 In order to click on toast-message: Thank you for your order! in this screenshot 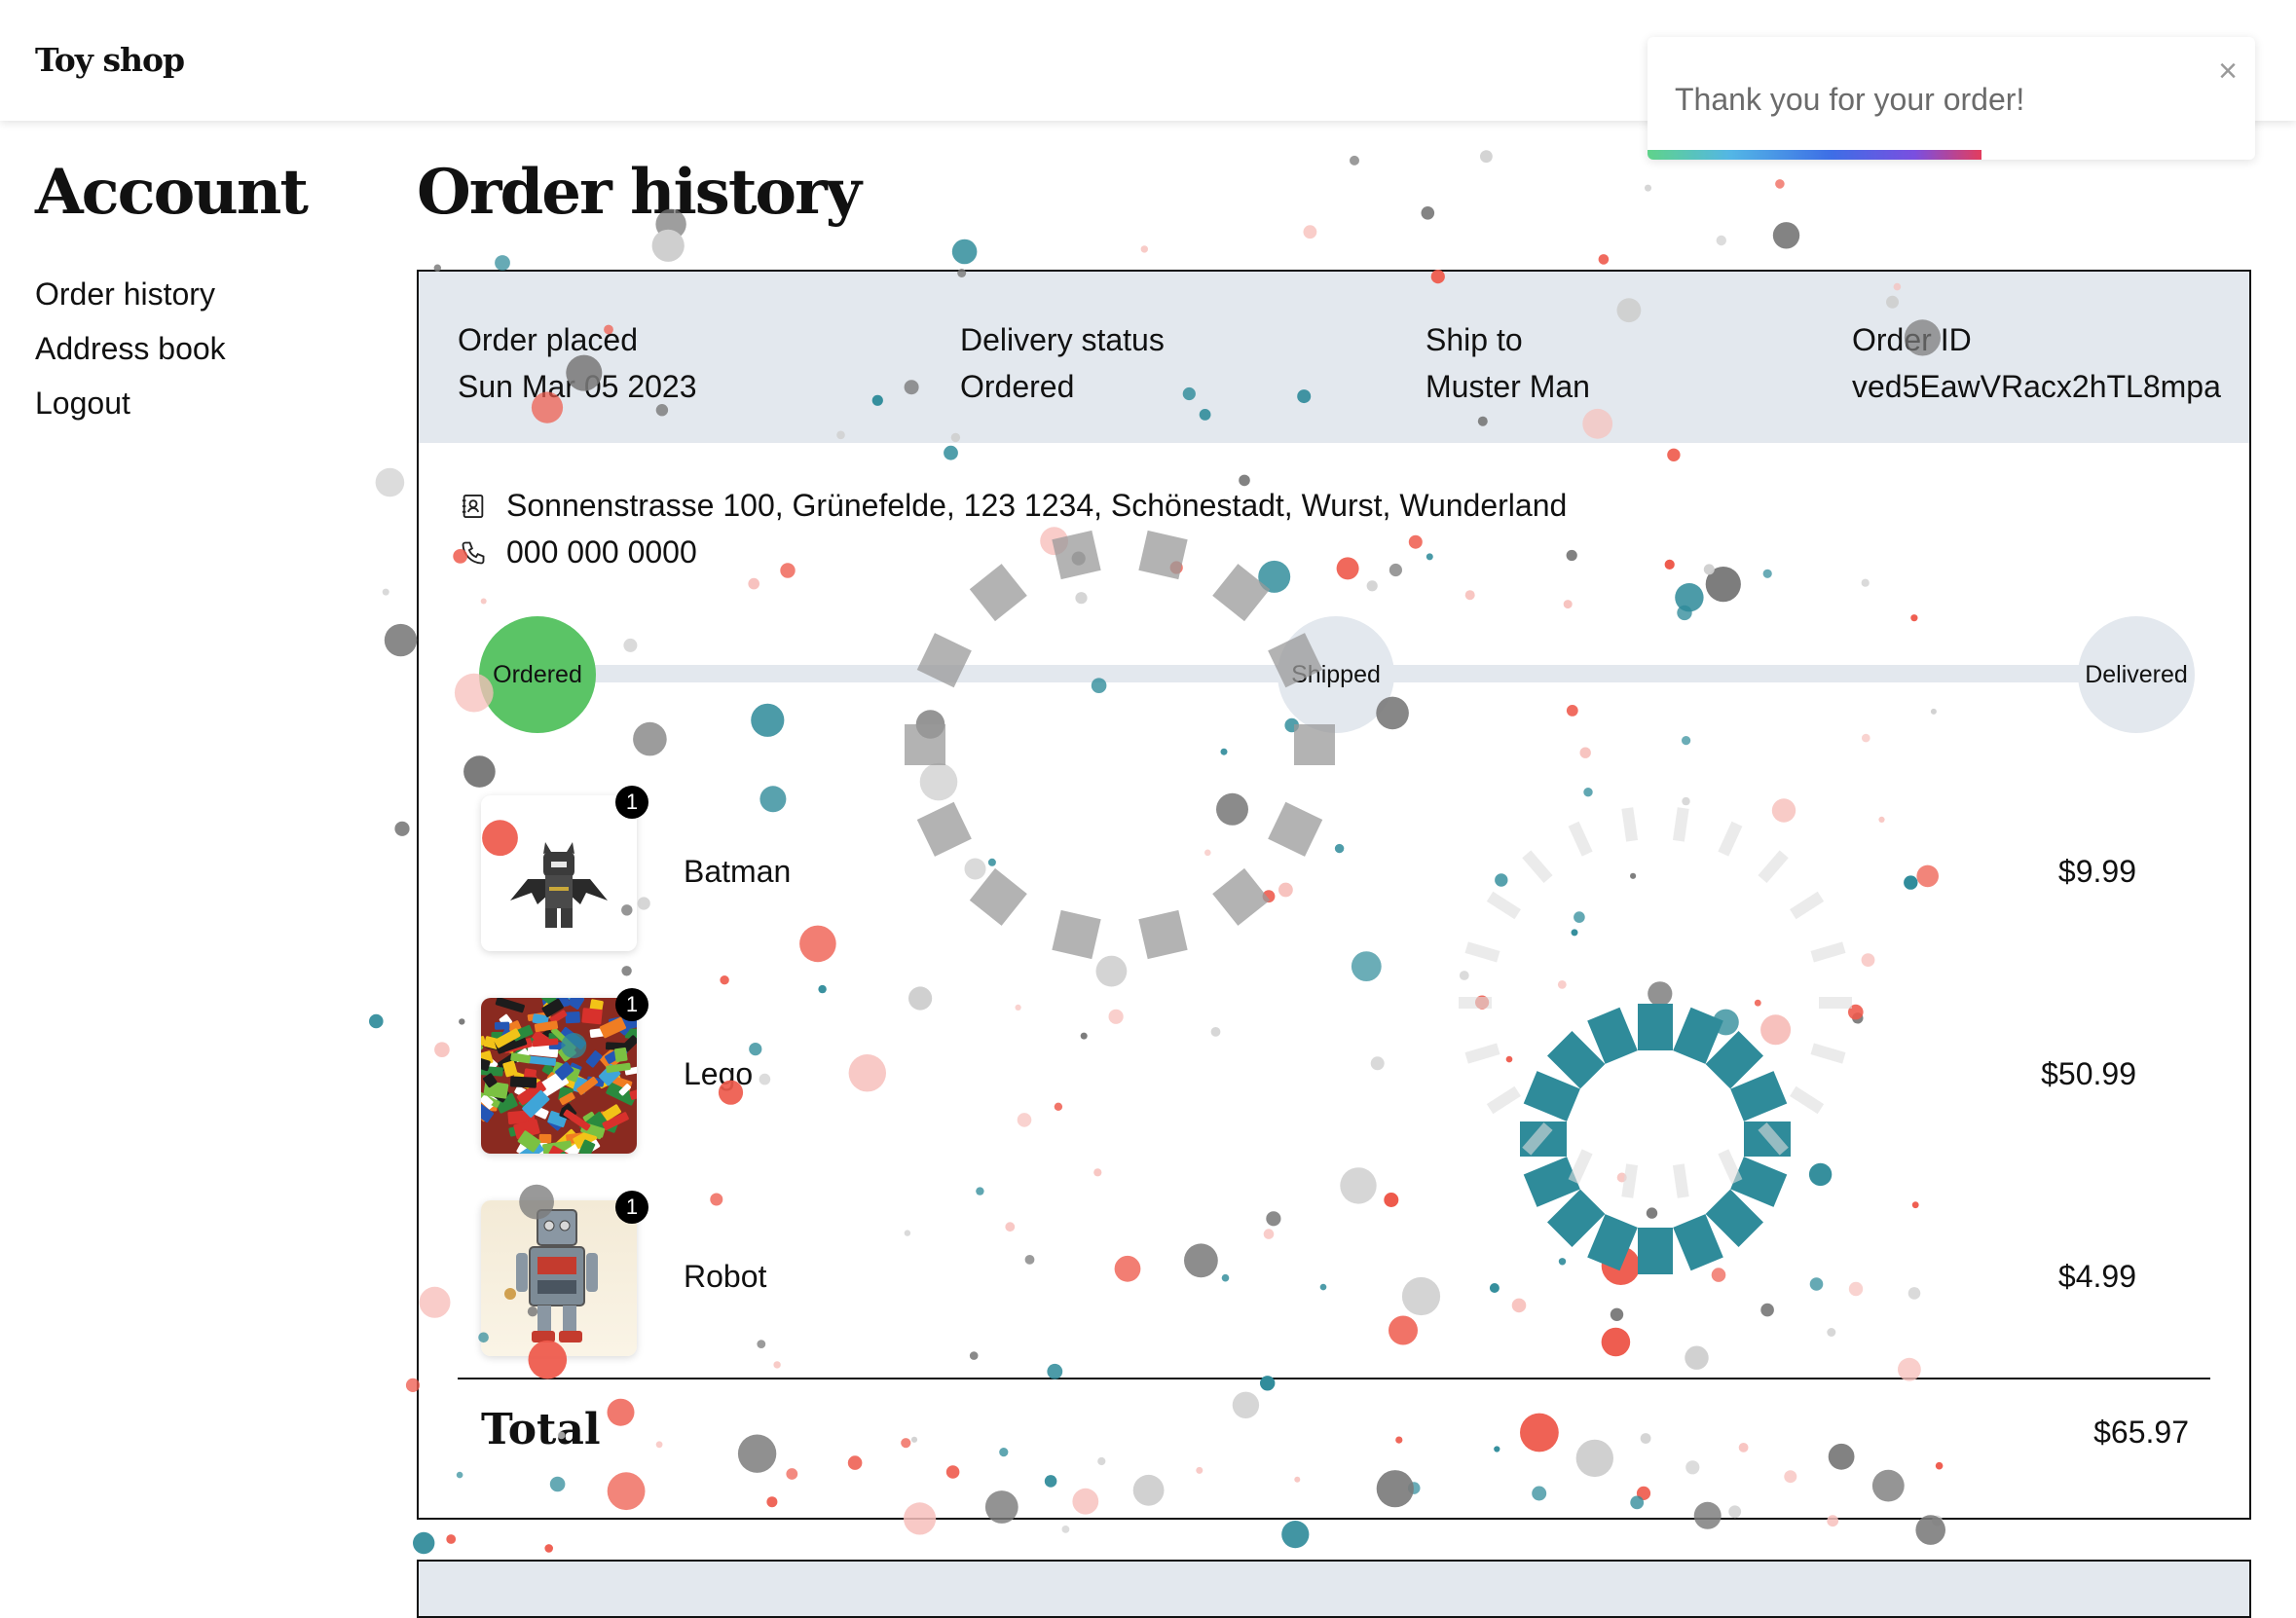, I will do `click(1850, 100)`.